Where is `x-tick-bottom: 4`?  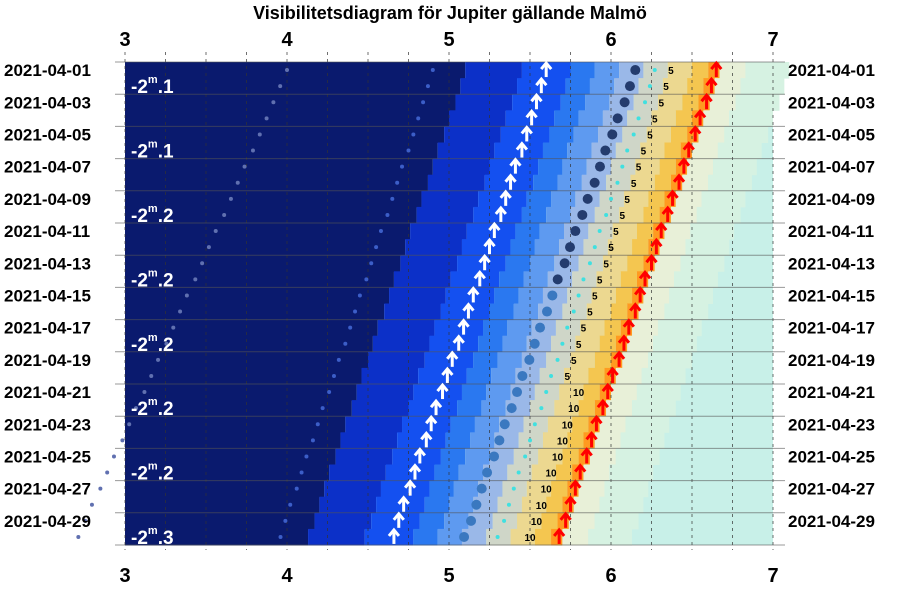 x-tick-bottom: 4 is located at coordinates (287, 576).